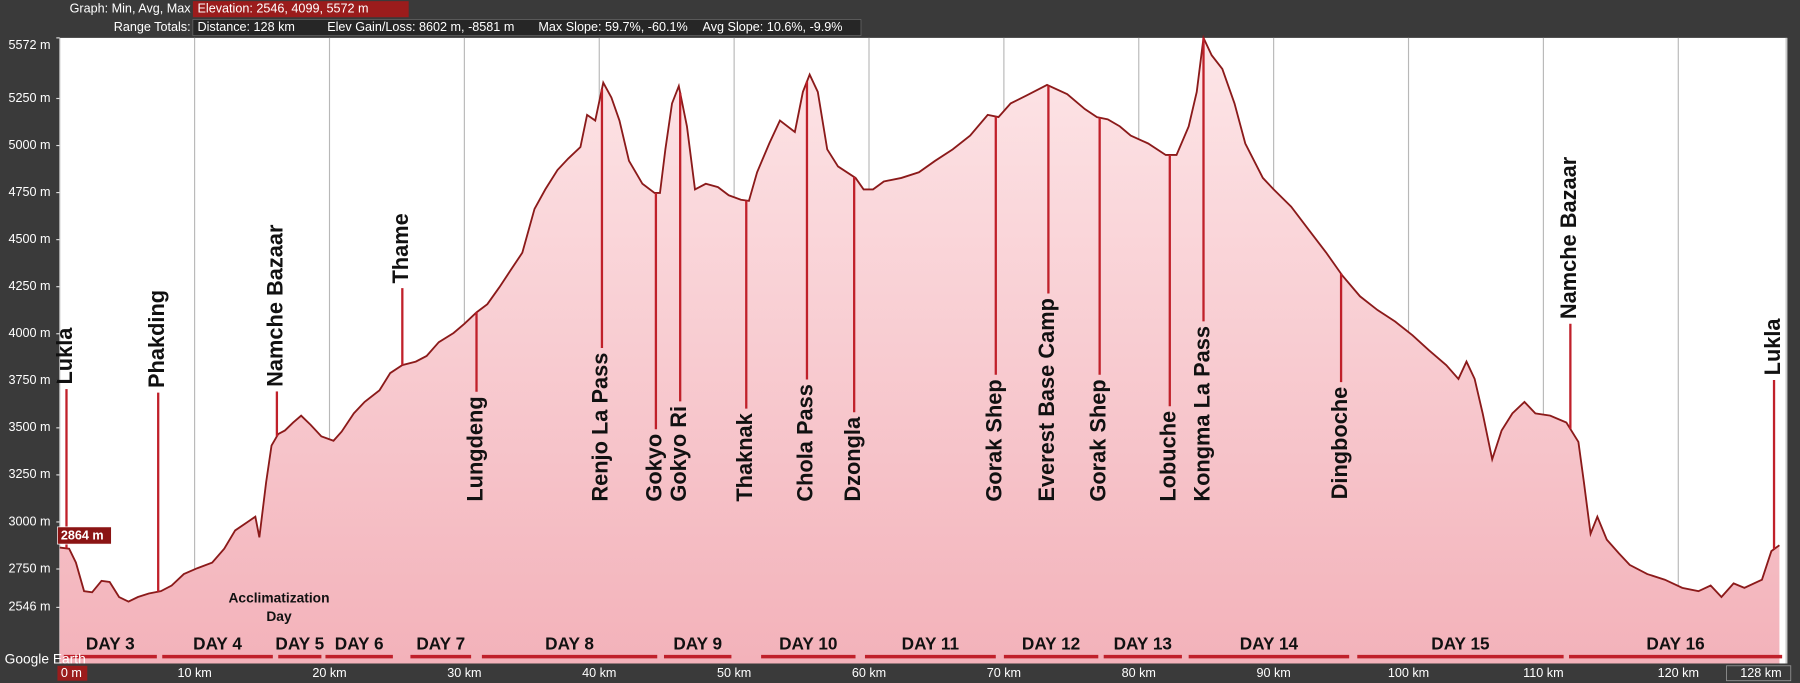 The image size is (1800, 683). What do you see at coordinates (29, 427) in the screenshot?
I see `y-tick-label: 3500 m` at bounding box center [29, 427].